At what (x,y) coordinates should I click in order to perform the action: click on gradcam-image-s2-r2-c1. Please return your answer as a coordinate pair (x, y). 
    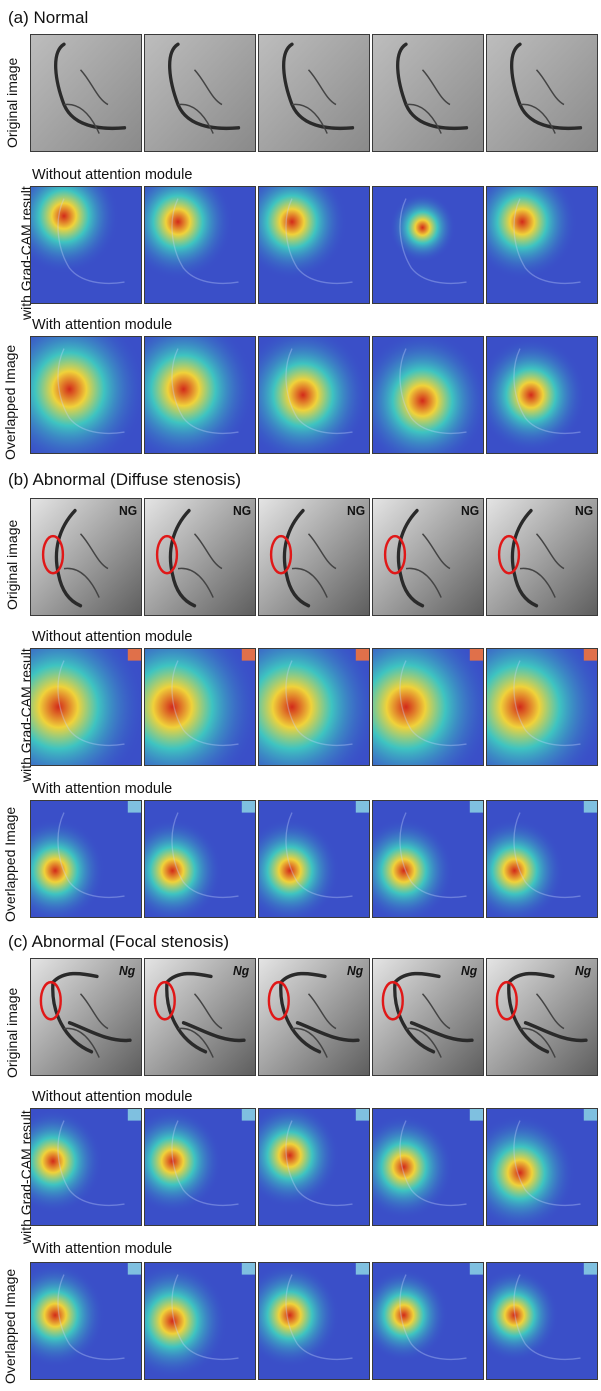
    Looking at the image, I should click on (86, 707).